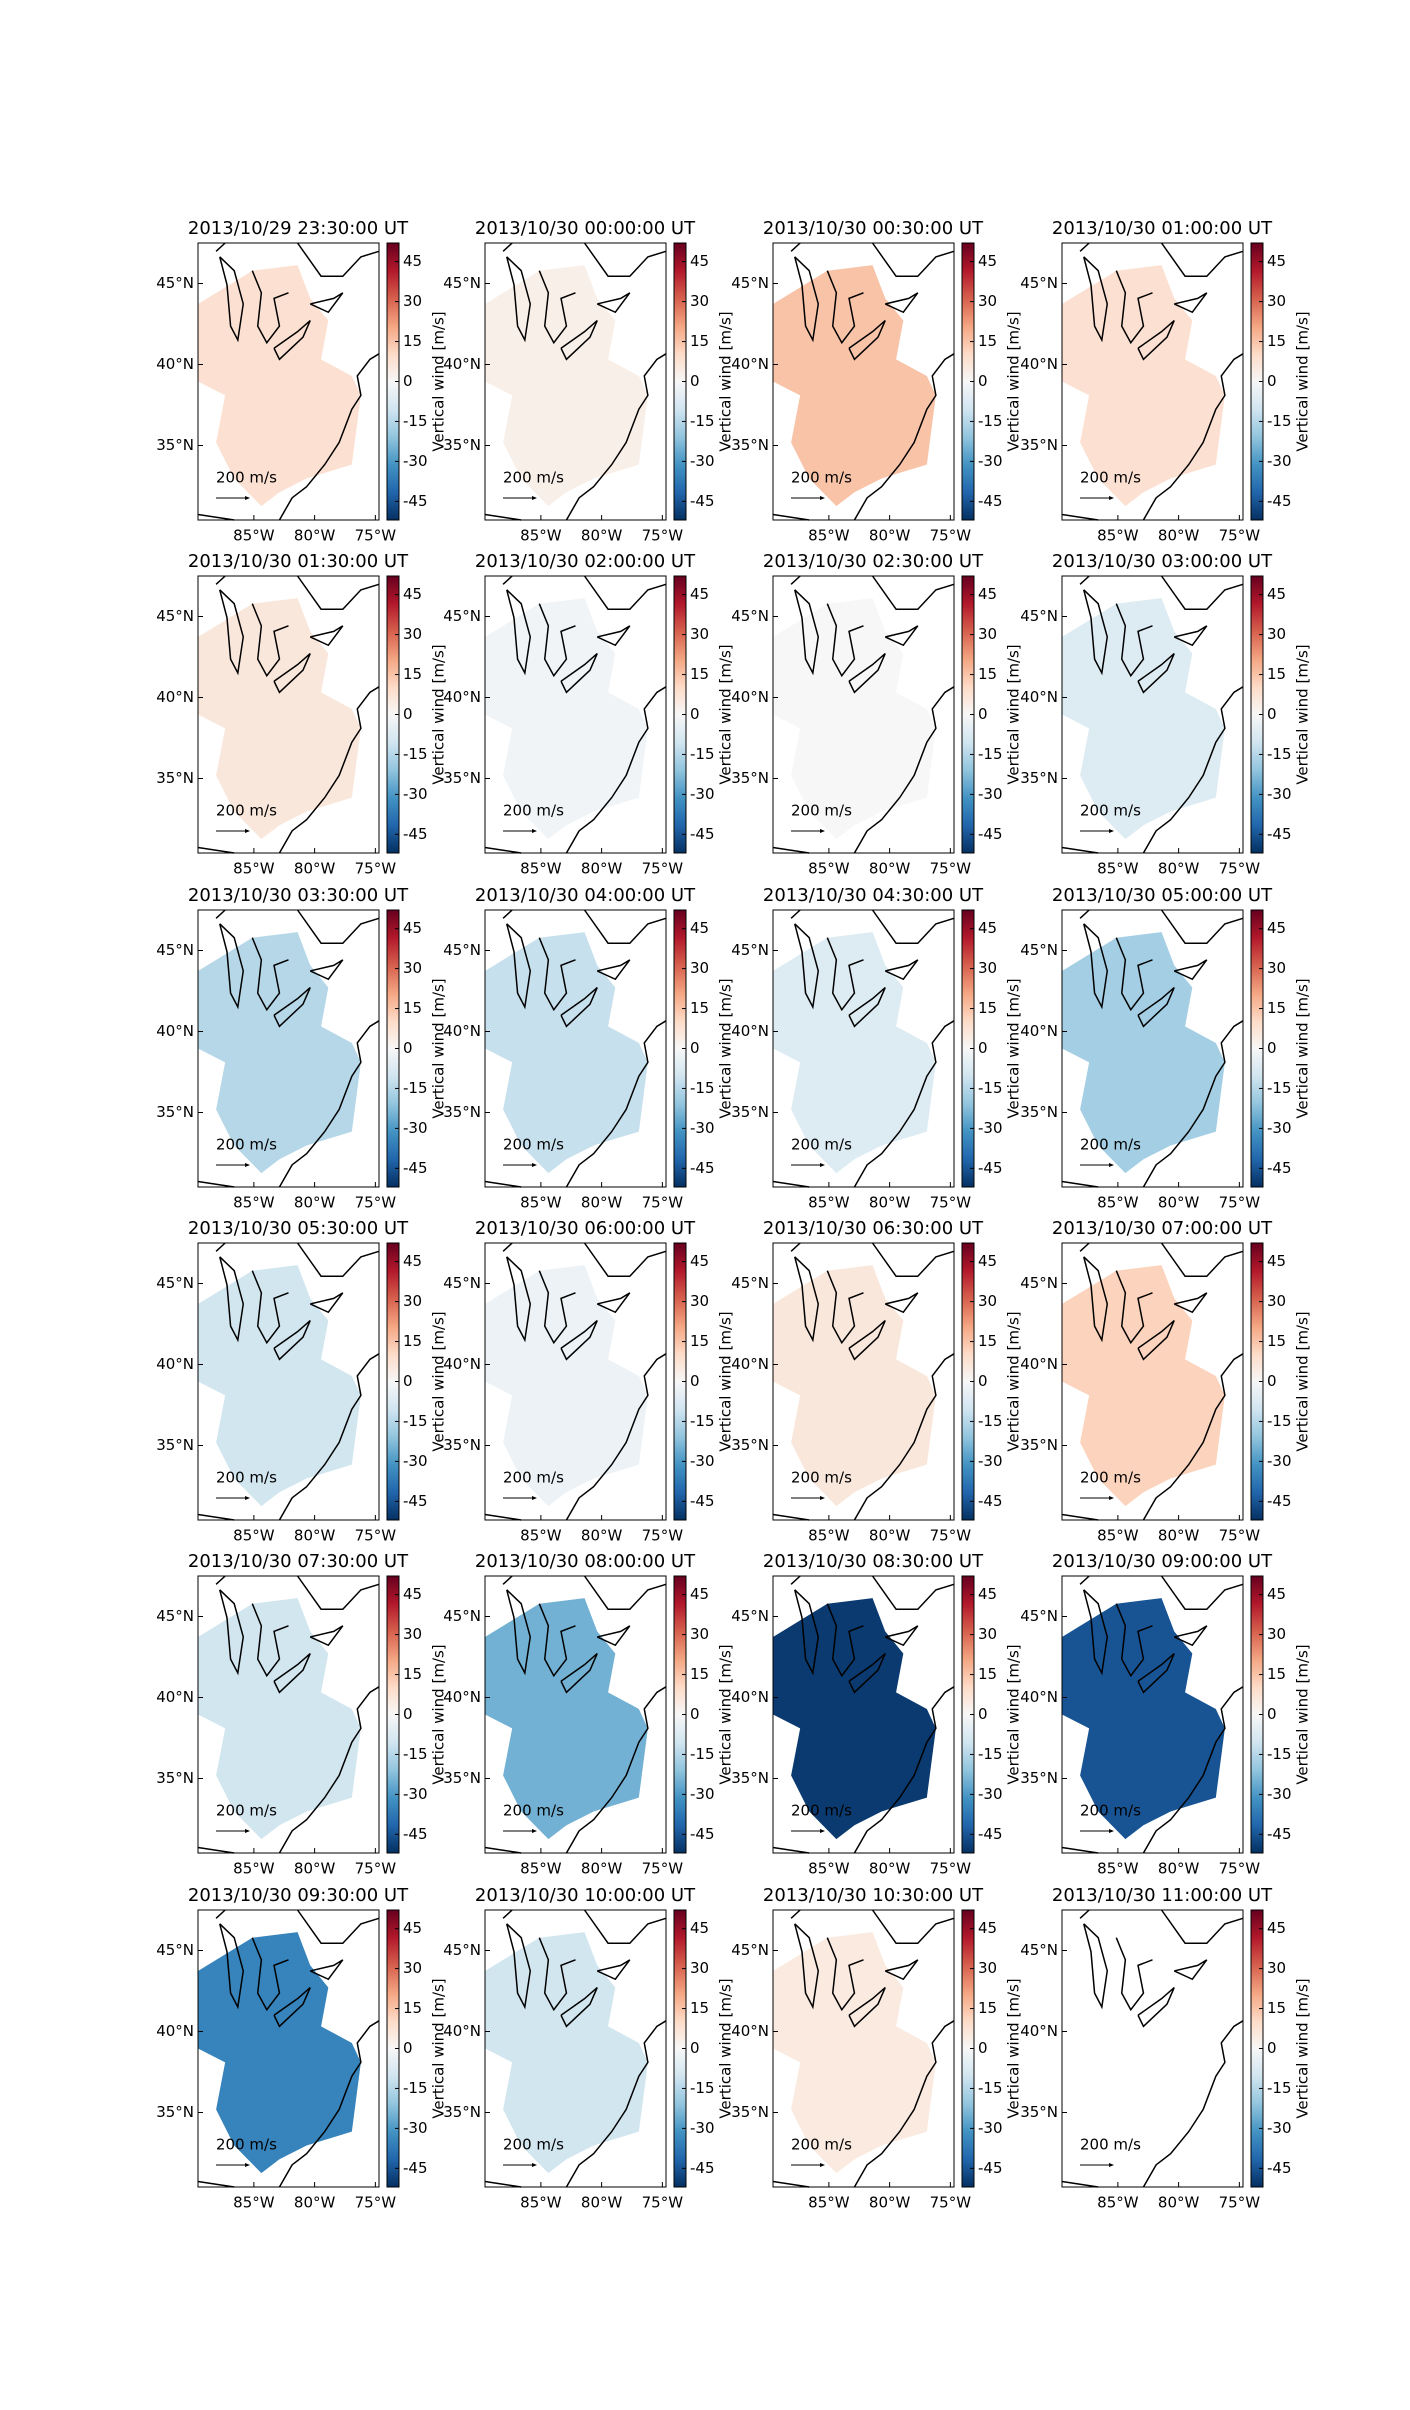 This screenshot has height=2410, width=1410. What do you see at coordinates (702, 1088) in the screenshot?
I see `colorbar-tick-label: -15` at bounding box center [702, 1088].